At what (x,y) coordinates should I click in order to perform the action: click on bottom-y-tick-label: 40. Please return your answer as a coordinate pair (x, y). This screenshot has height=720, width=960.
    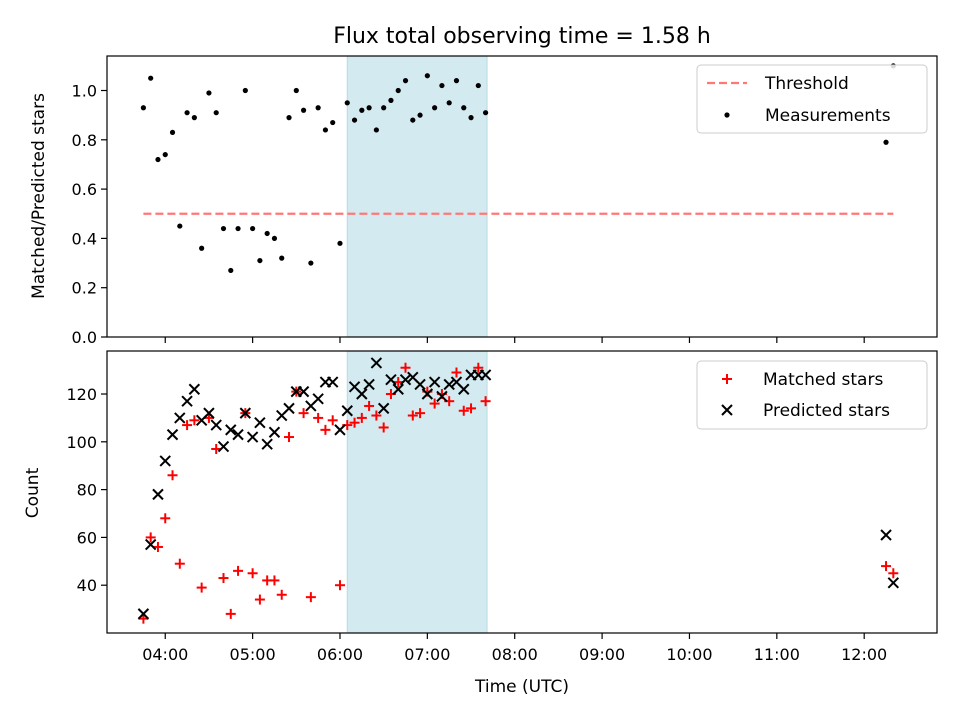
    Looking at the image, I should click on (87, 585).